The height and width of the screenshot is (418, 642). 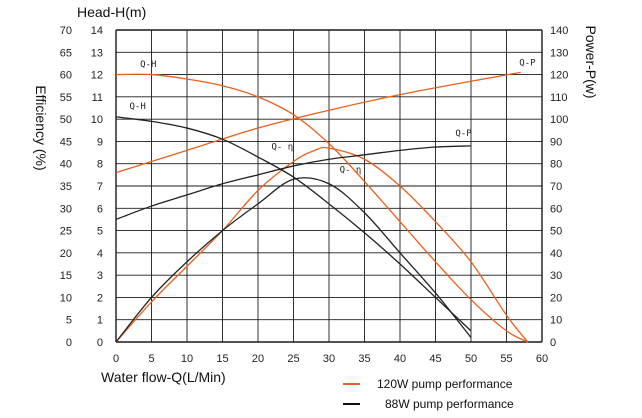 I want to click on efficiency-tick-label: 10, so click(x=66, y=298).